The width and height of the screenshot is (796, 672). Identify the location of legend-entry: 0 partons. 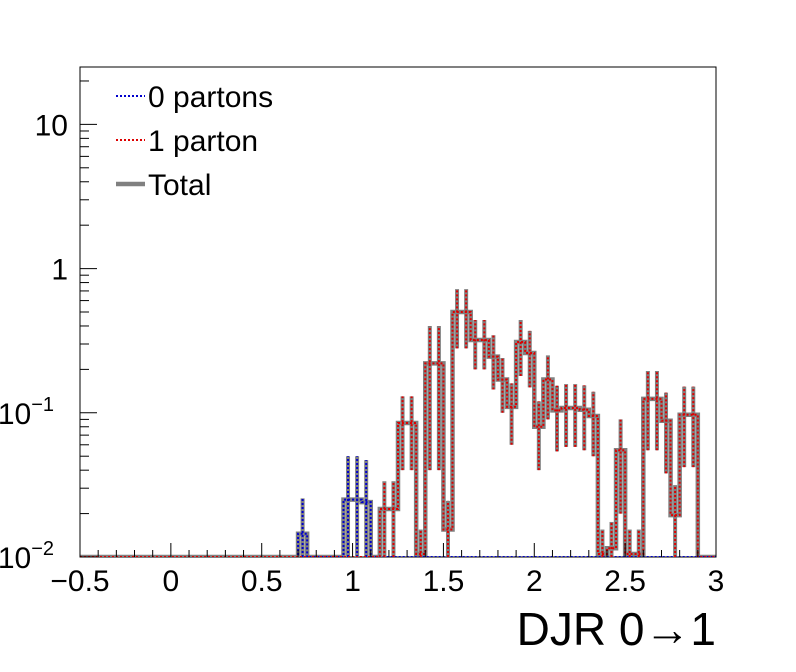
(194, 97).